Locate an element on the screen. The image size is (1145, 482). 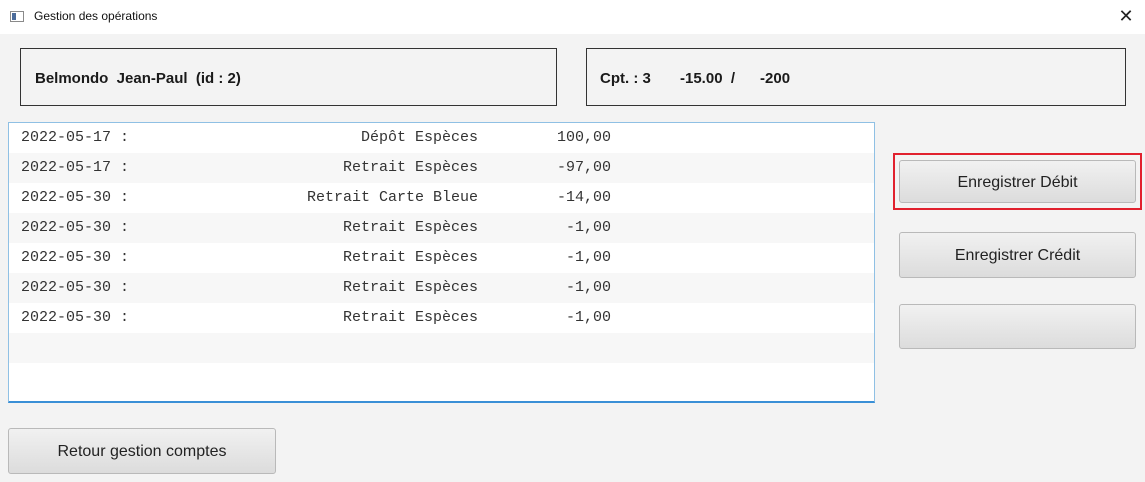
client-info-panel: Belmondo Jean-Paul (id : 2) is located at coordinates (288, 77).